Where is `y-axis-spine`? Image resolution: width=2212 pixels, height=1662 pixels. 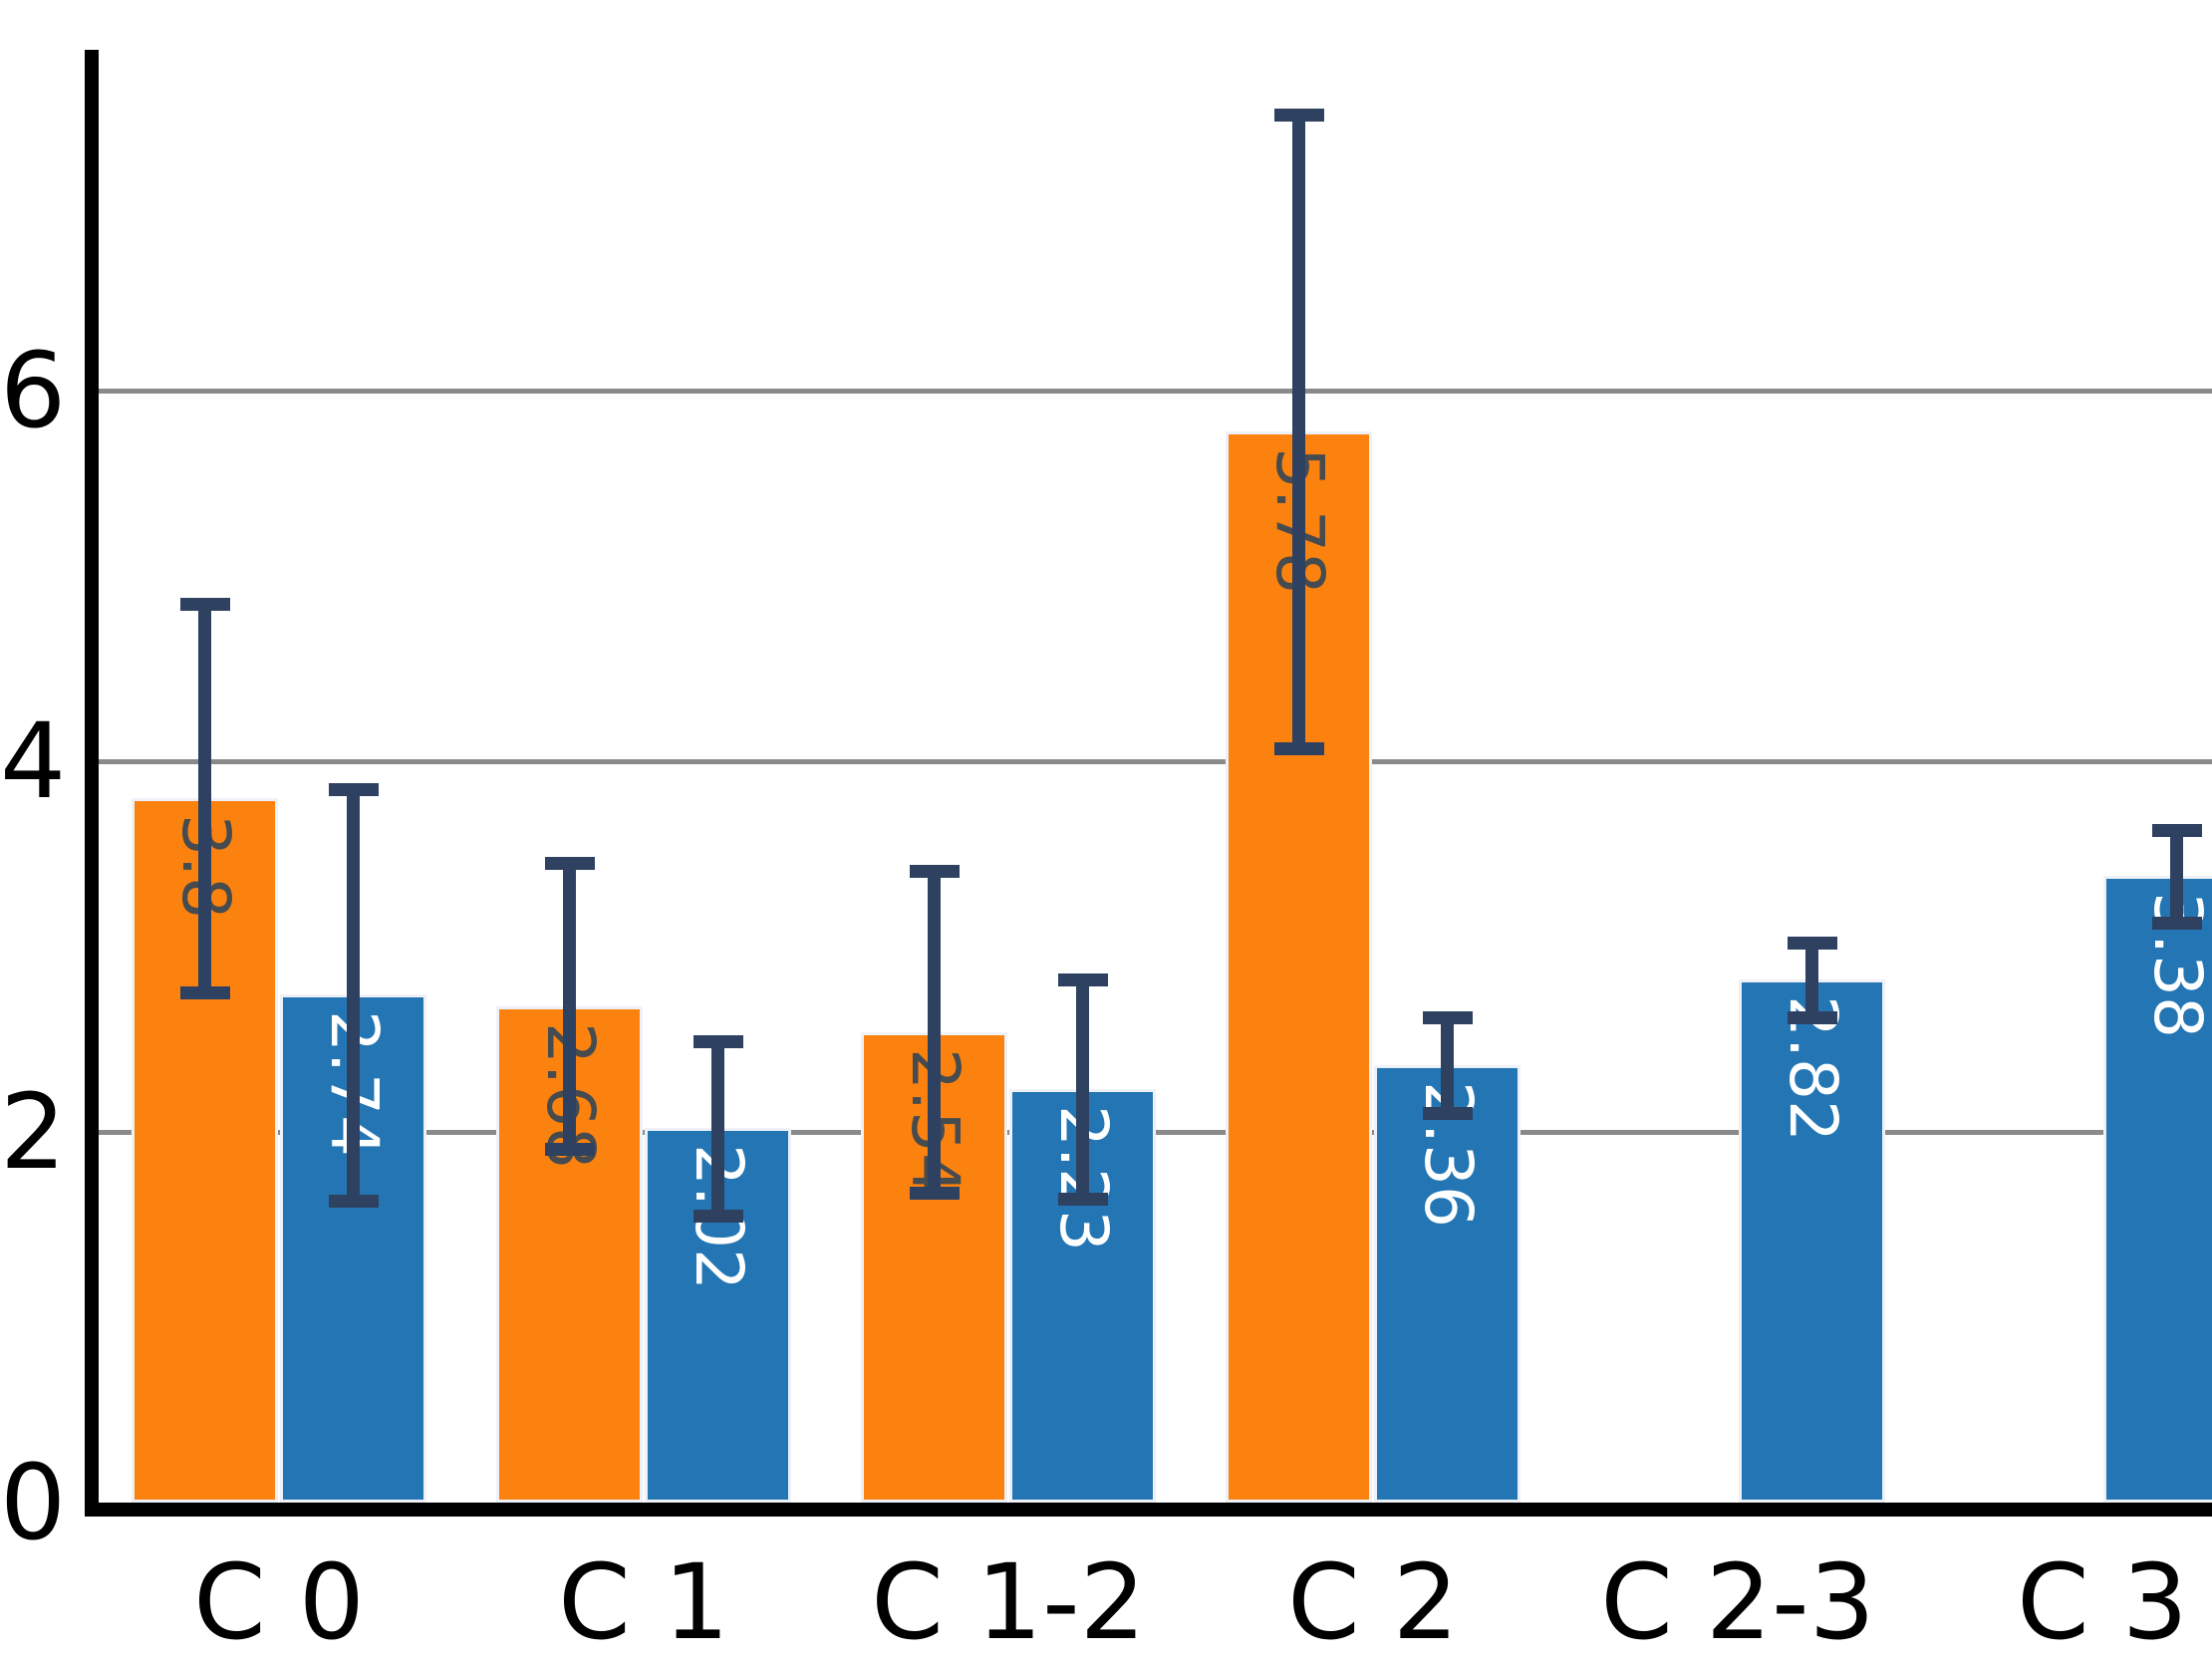
y-axis-spine is located at coordinates (92, 783).